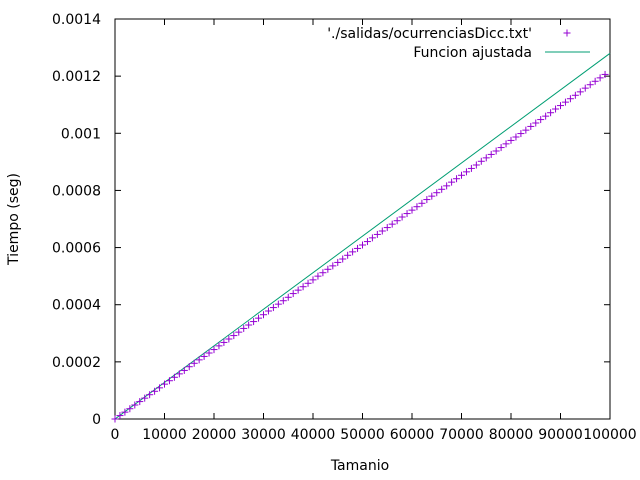 This screenshot has width=640, height=480. I want to click on y-tick-label: 0.0008, so click(76, 191).